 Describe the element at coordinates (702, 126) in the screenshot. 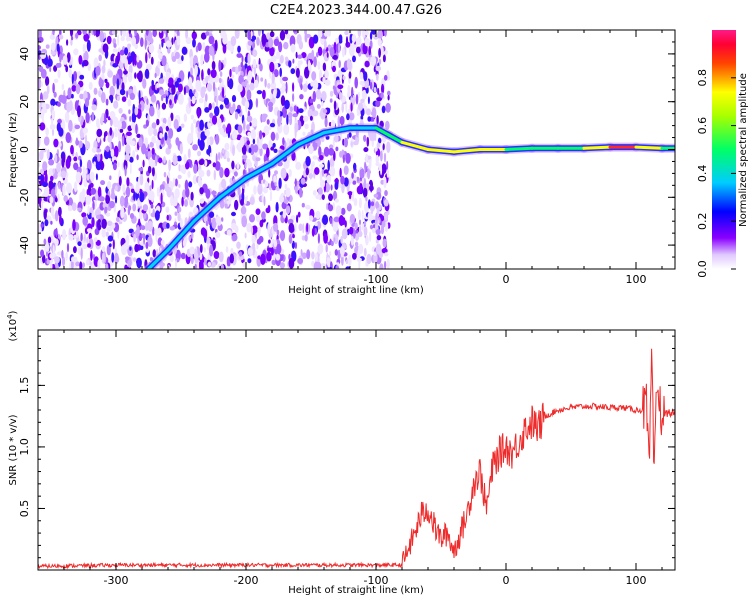

I see `colorbar-tick-label: 0.6` at that location.